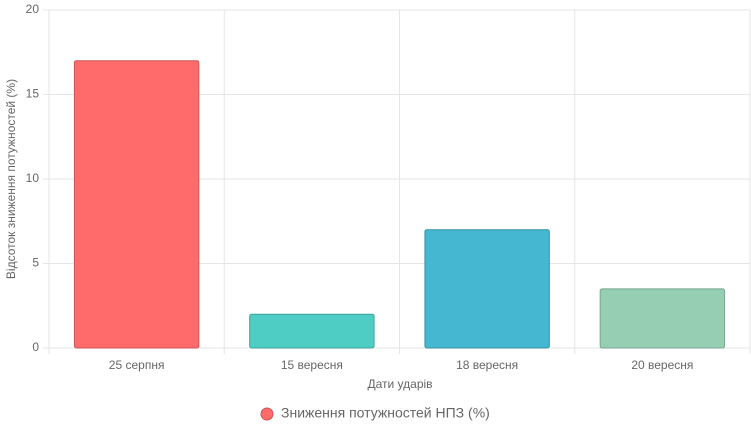  What do you see at coordinates (399, 384) in the screenshot?
I see `x-axis-label: Дати ударів` at bounding box center [399, 384].